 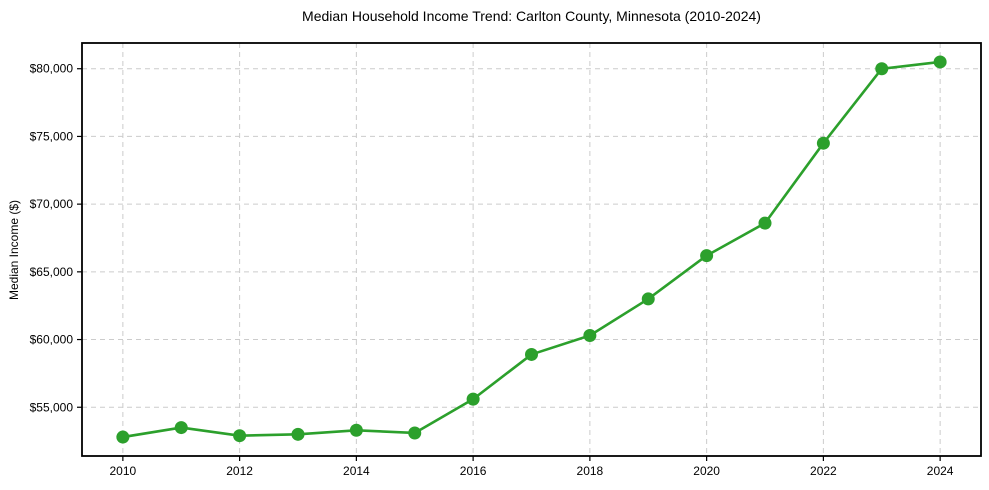 What do you see at coordinates (52, 407) in the screenshot?
I see `y-tick-label: $55,000` at bounding box center [52, 407].